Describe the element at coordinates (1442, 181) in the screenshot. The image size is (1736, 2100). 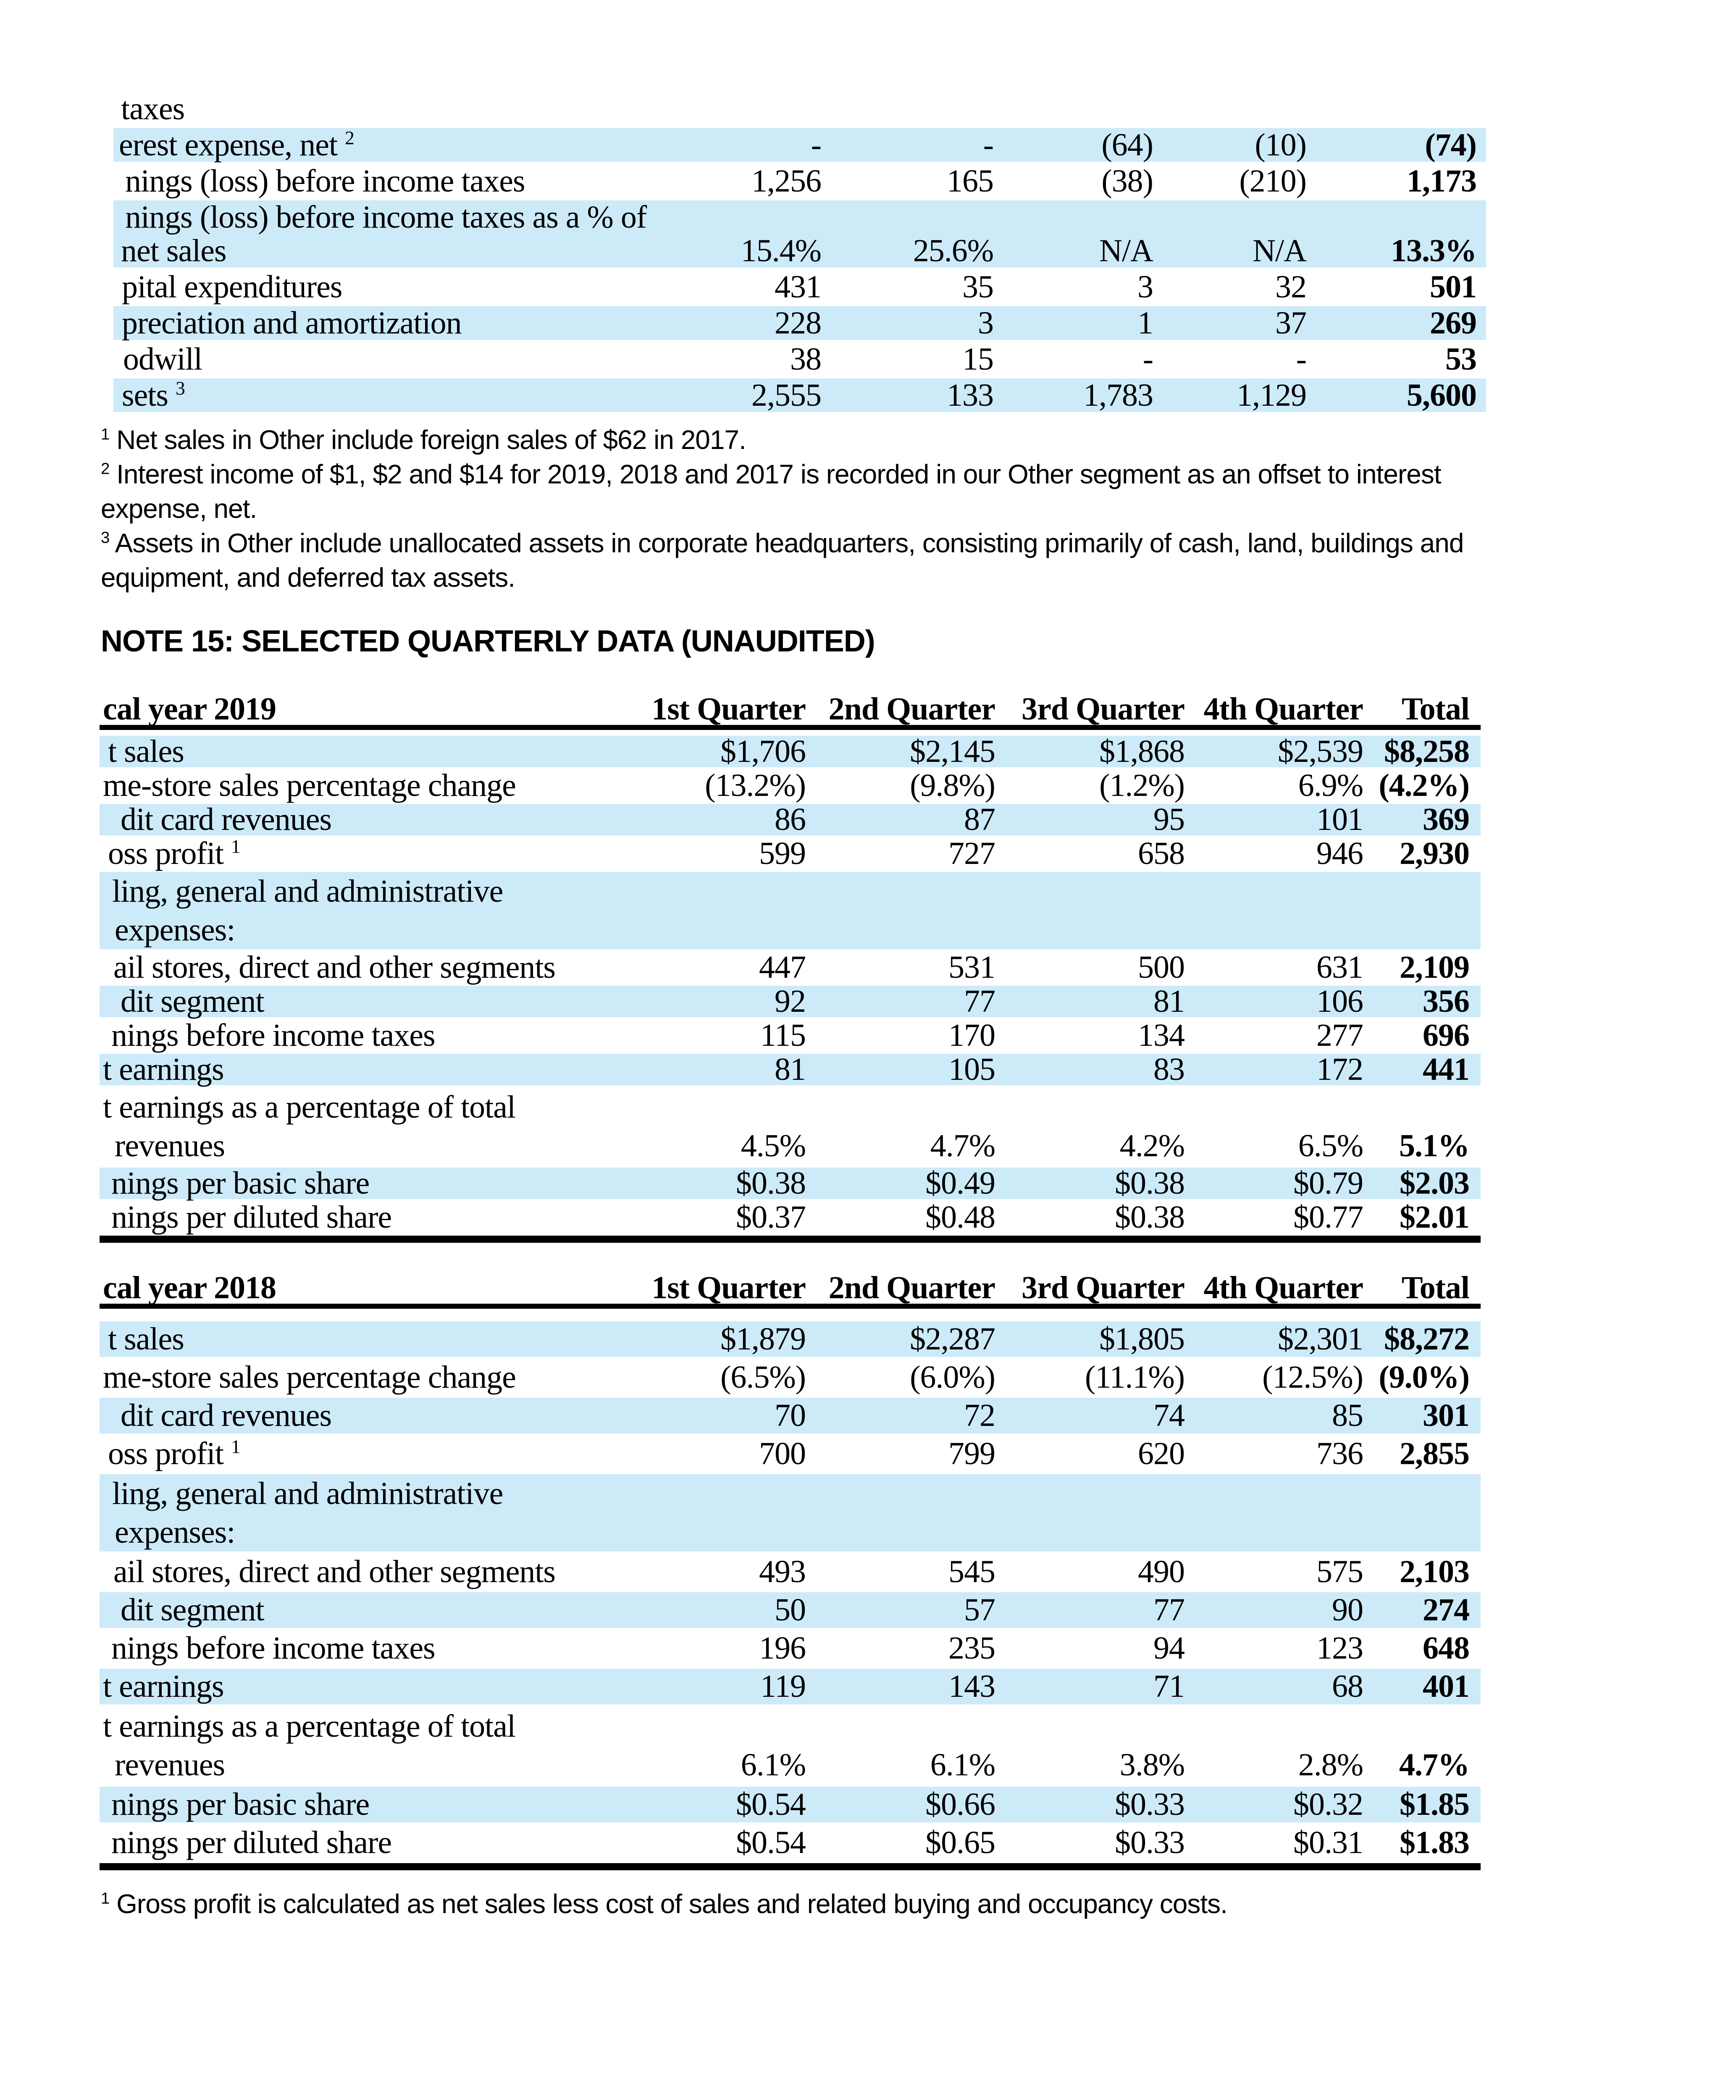
I see `cell-value: 1,173` at that location.